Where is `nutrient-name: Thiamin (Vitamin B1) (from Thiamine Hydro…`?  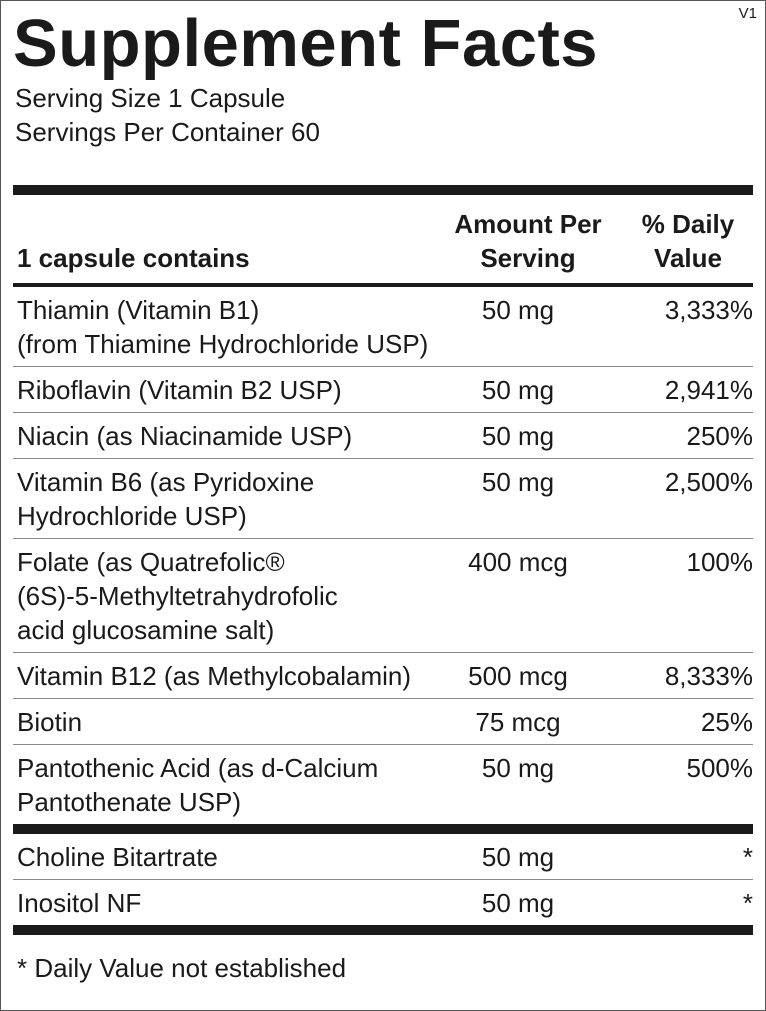 nutrient-name: Thiamin (Vitamin B1) (from Thiamine Hydro… is located at coordinates (230, 327).